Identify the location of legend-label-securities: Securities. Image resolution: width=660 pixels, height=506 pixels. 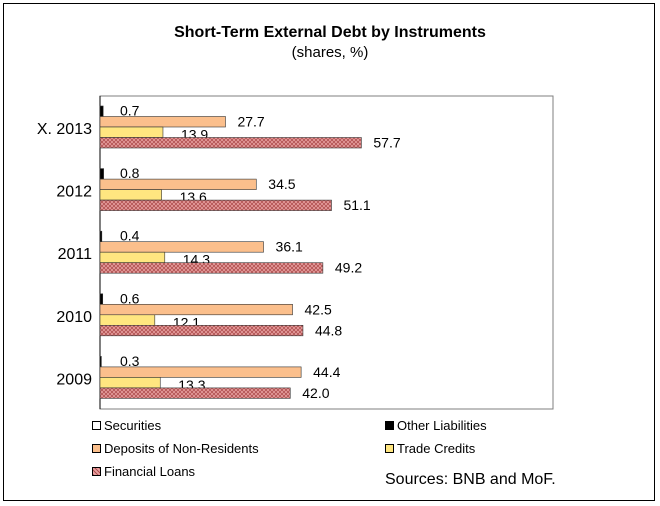
(133, 425).